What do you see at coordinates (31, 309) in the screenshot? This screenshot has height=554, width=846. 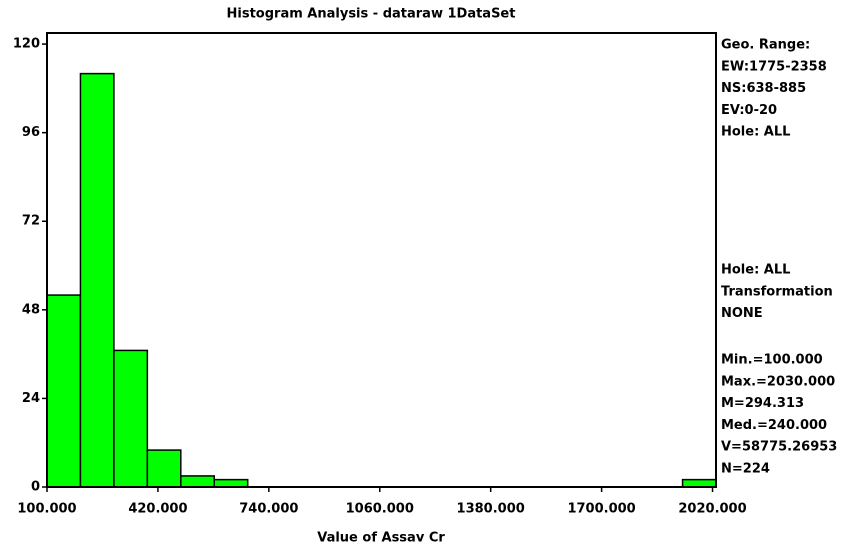 I see `y-tick-label: 48` at bounding box center [31, 309].